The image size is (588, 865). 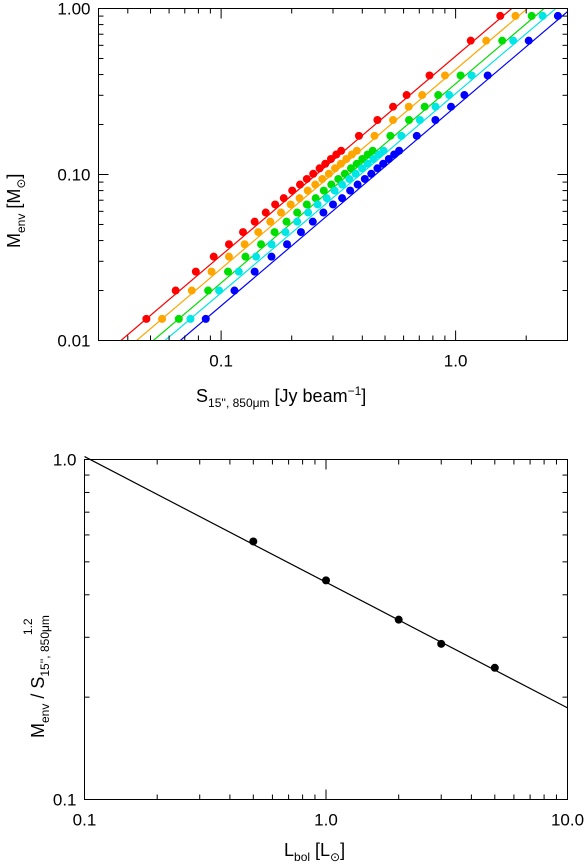 What do you see at coordinates (14, 240) in the screenshot?
I see `top-y-label-main: M` at bounding box center [14, 240].